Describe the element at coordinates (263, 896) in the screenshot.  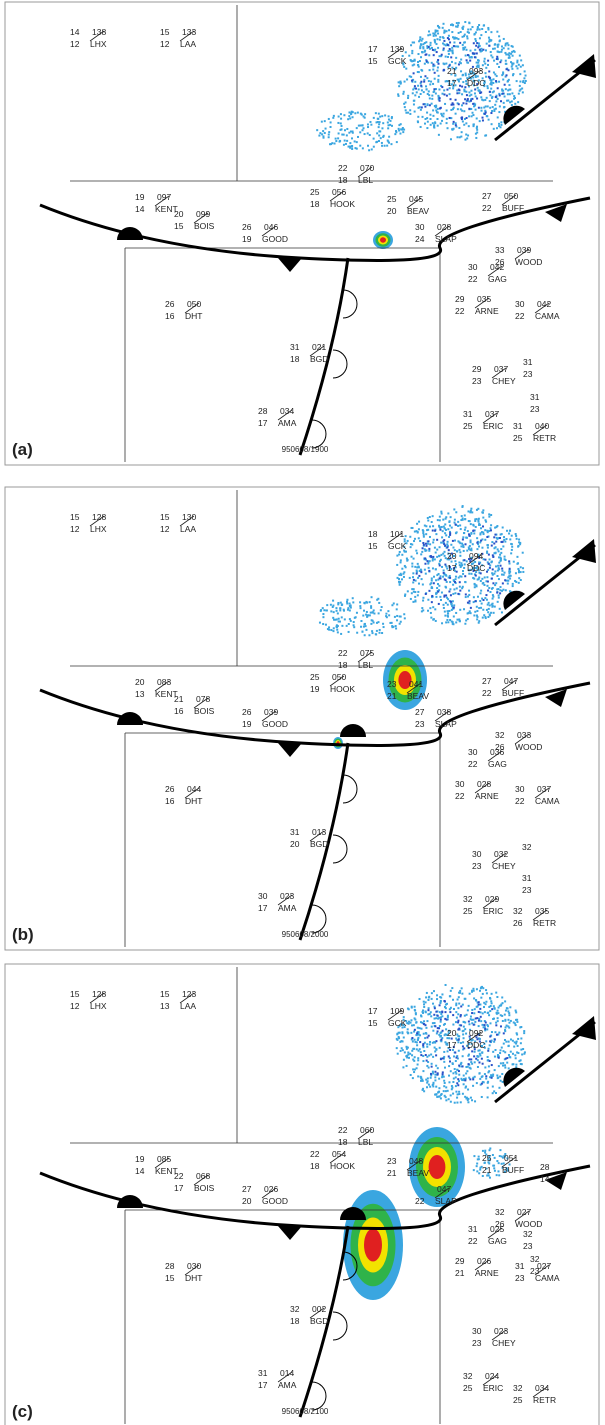
I see `station-temp: 30` at that location.